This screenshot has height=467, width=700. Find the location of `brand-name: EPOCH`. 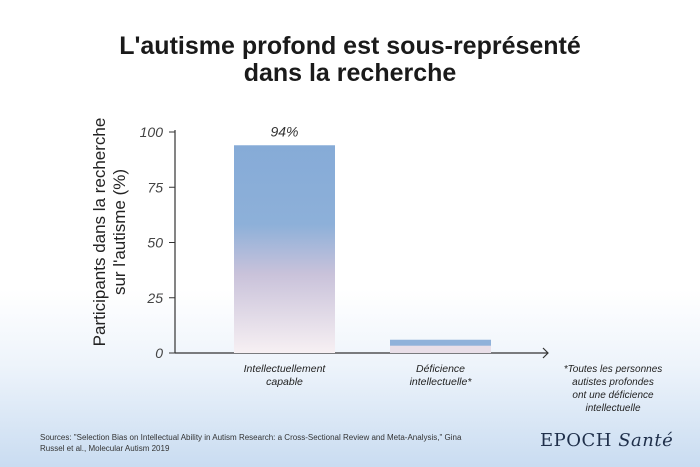

brand-name: EPOCH is located at coordinates (576, 440).